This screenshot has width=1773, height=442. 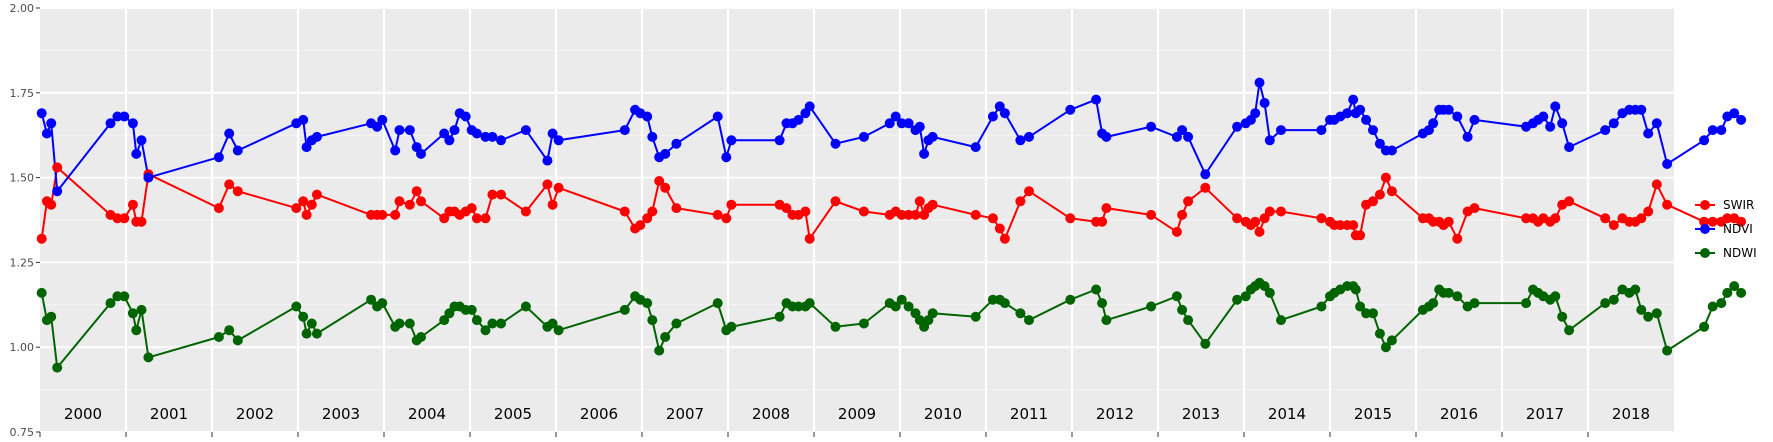 I want to click on legend-label-swir: SWIR, so click(x=1738, y=205).